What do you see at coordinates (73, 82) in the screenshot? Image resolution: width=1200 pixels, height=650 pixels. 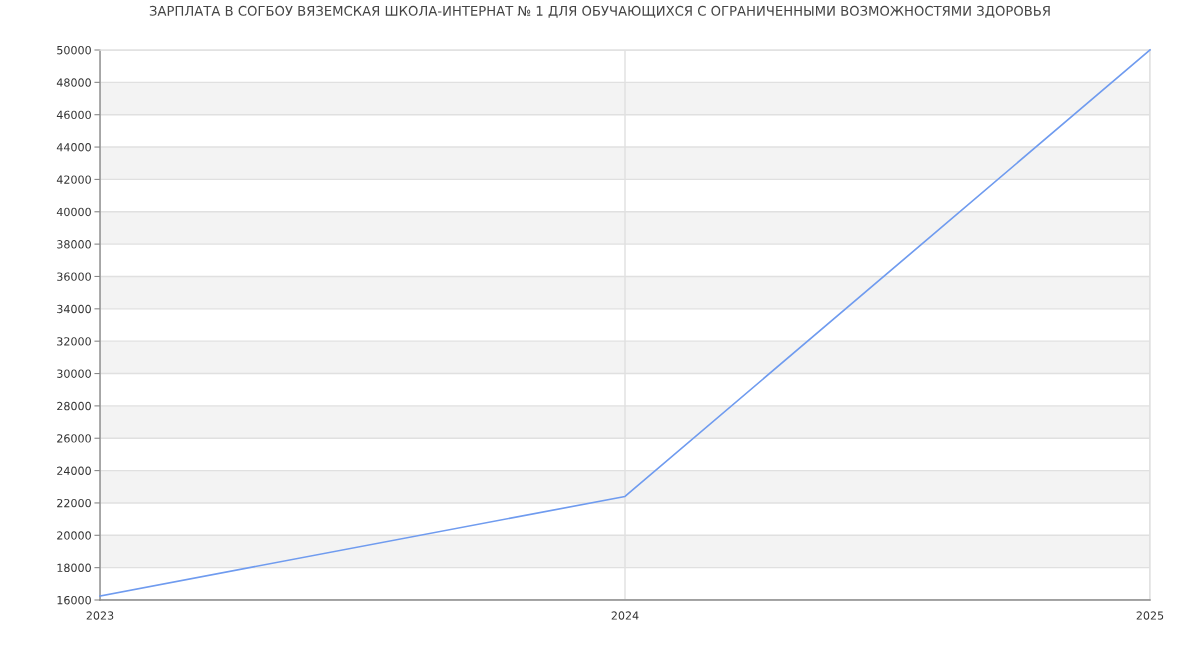 I see `y-tick-label: 48000` at bounding box center [73, 82].